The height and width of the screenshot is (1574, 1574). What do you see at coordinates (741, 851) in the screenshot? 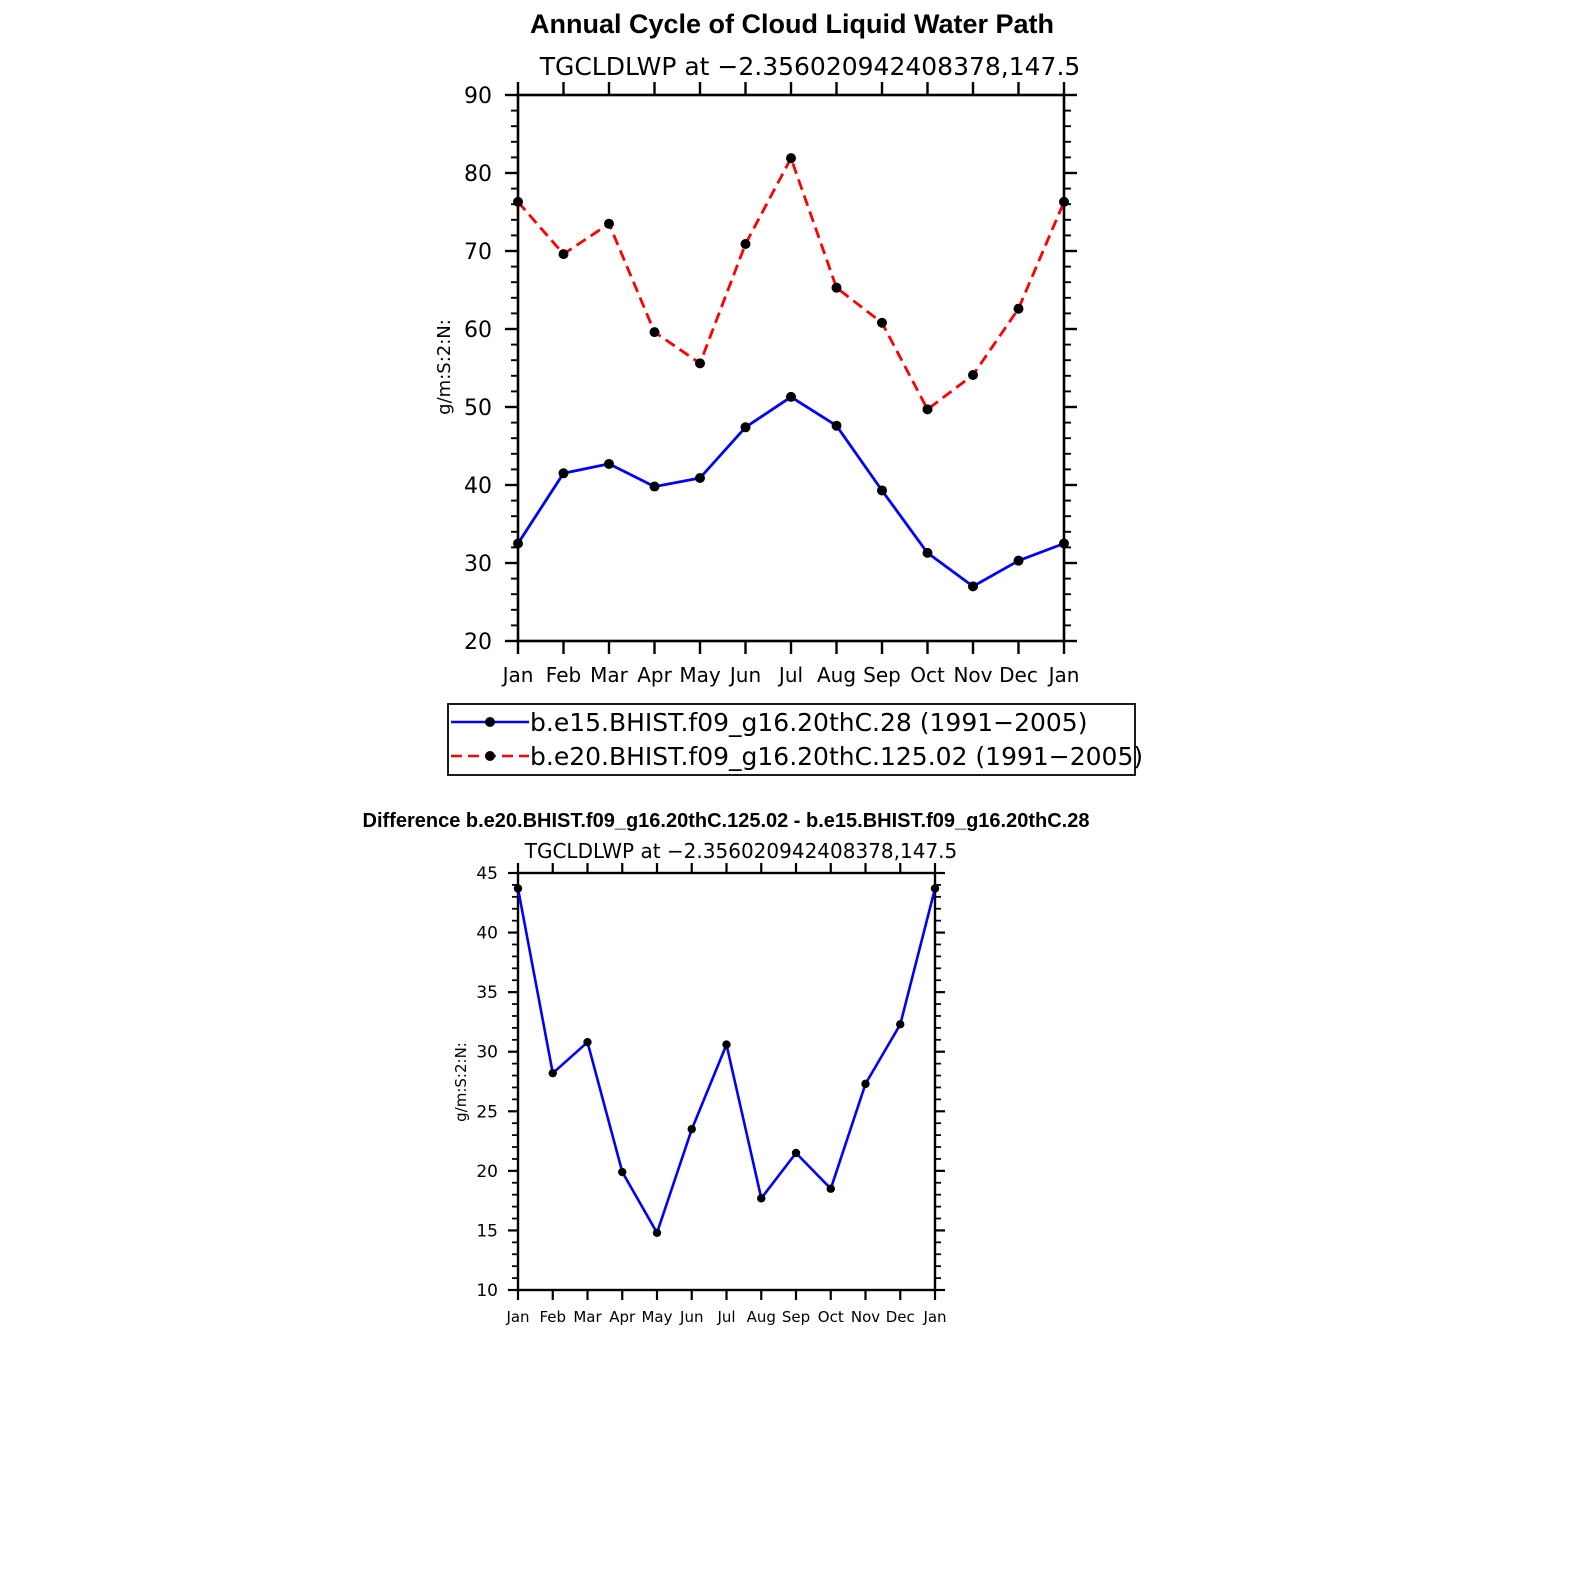
I see `chart2-subtitle: TGCLDLWP at −2.356020942408378,147.5` at bounding box center [741, 851].